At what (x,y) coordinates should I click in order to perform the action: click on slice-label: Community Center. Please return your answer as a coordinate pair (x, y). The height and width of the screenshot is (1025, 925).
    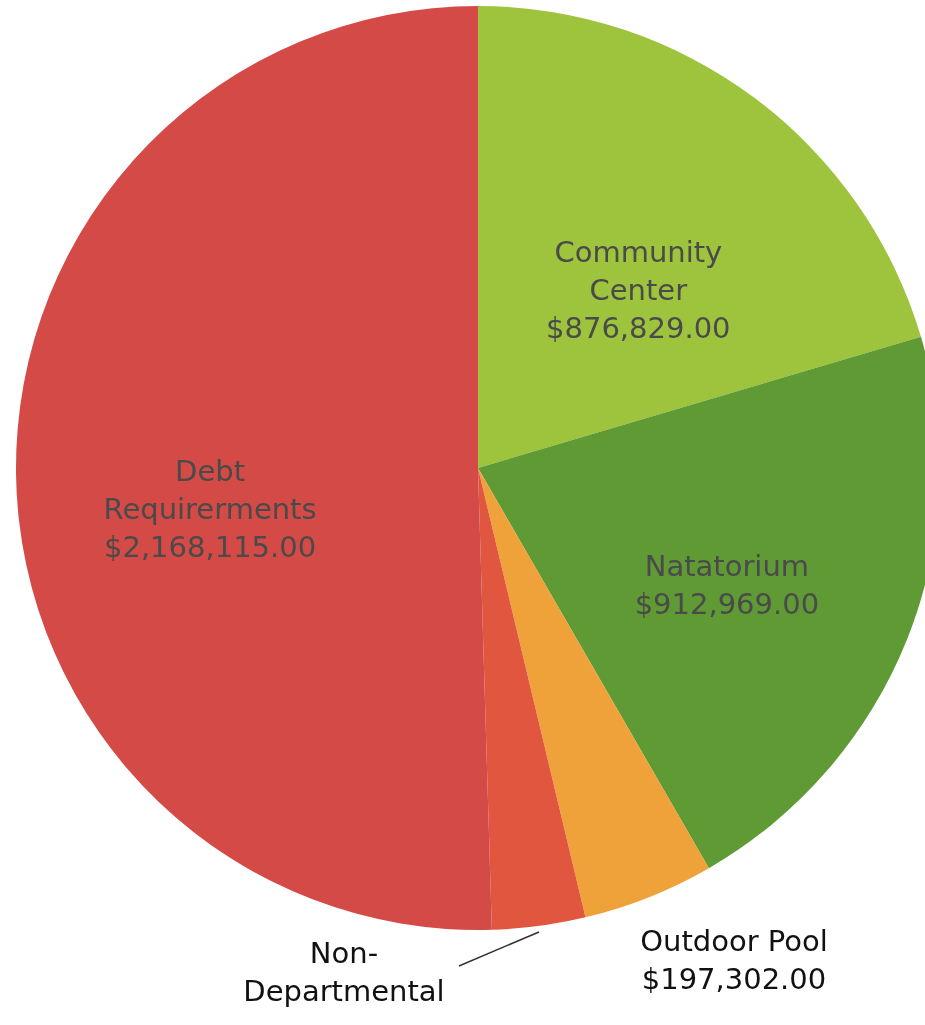
    Looking at the image, I should click on (638, 271).